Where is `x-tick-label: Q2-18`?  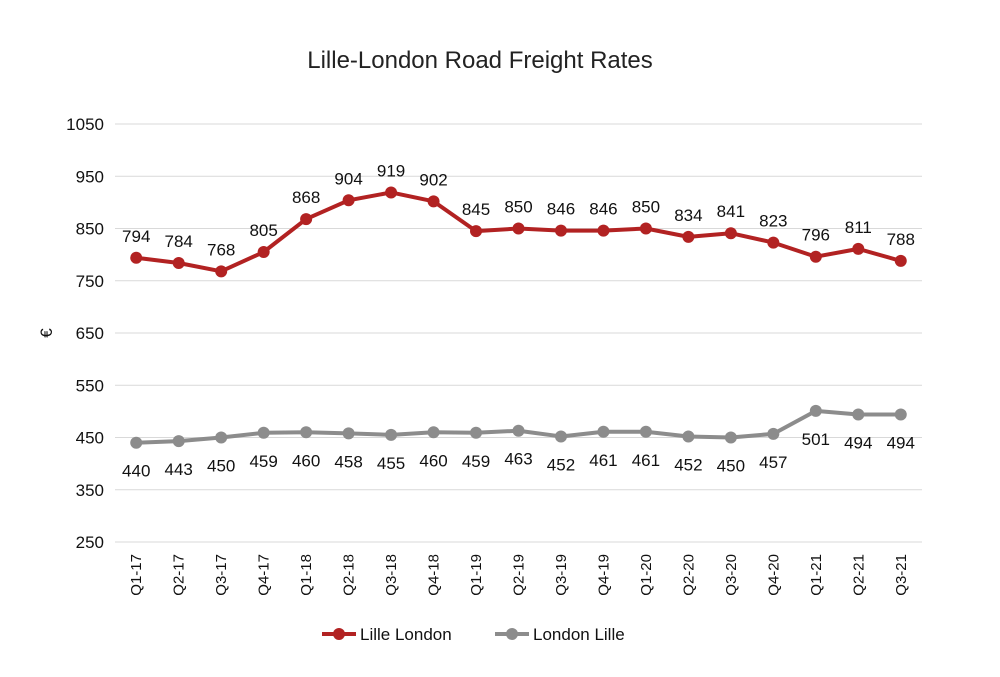 x-tick-label: Q2-18 is located at coordinates (349, 575).